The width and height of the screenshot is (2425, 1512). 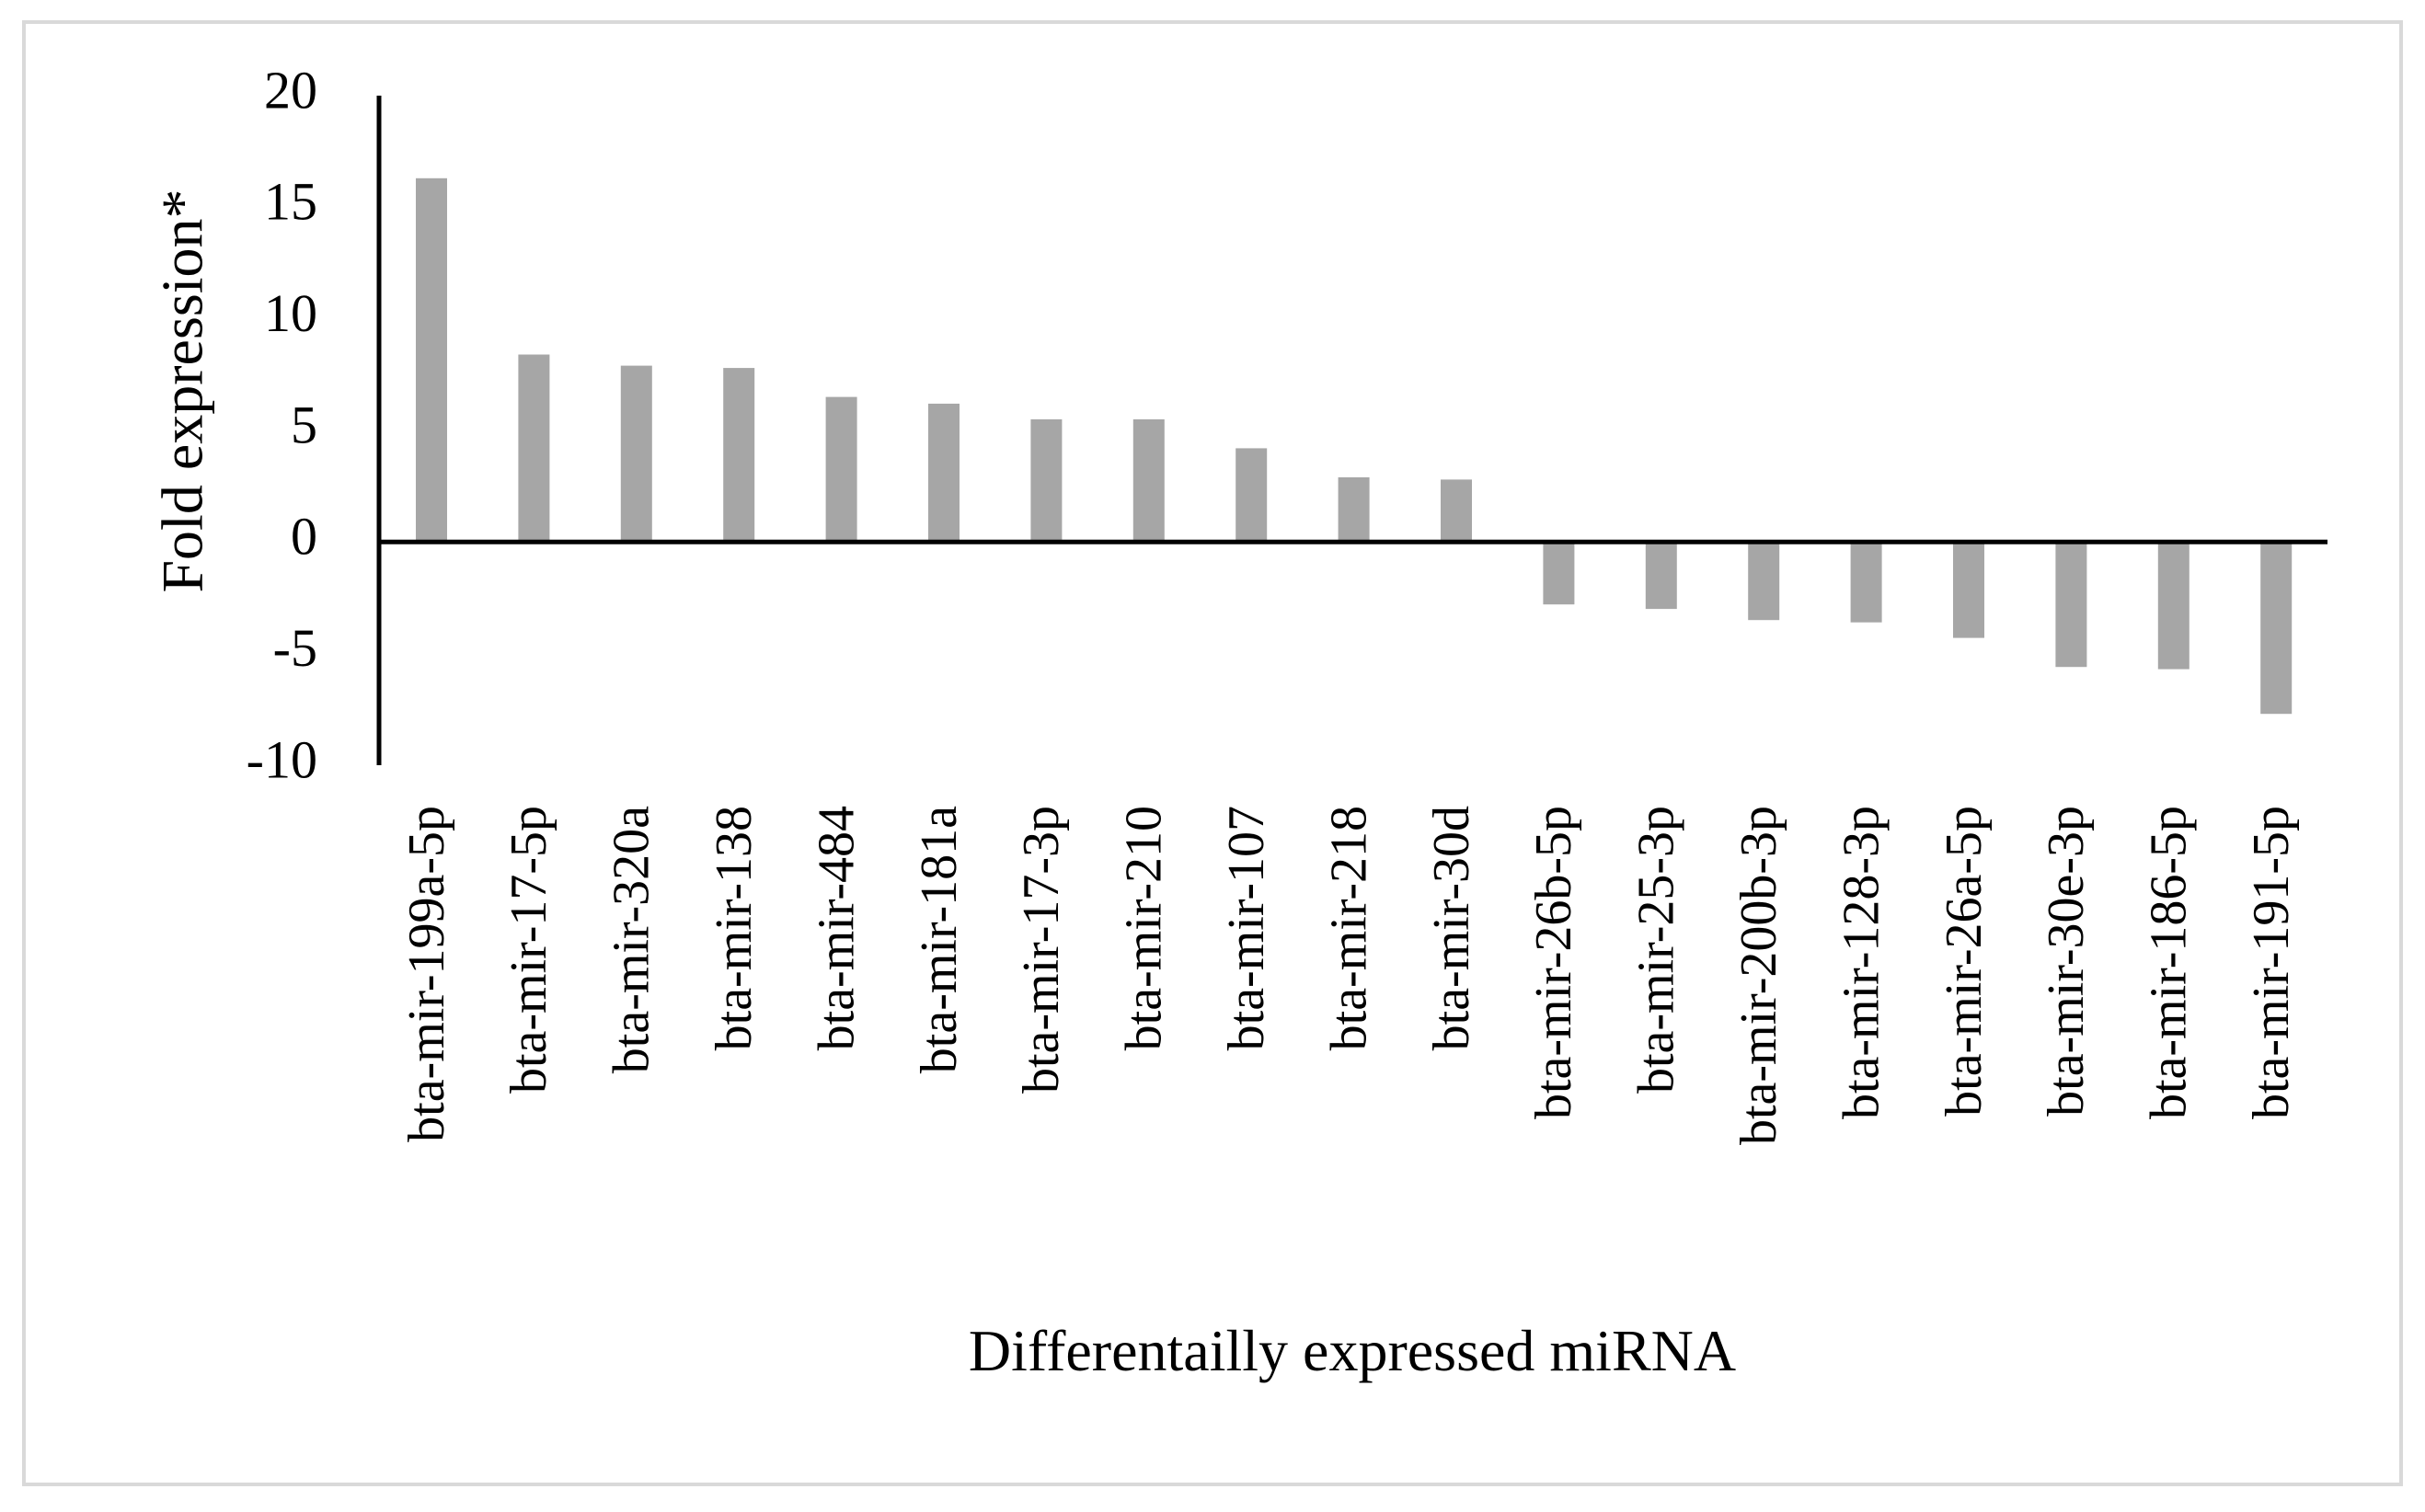 What do you see at coordinates (290, 202) in the screenshot?
I see `y-tick-label: 15` at bounding box center [290, 202].